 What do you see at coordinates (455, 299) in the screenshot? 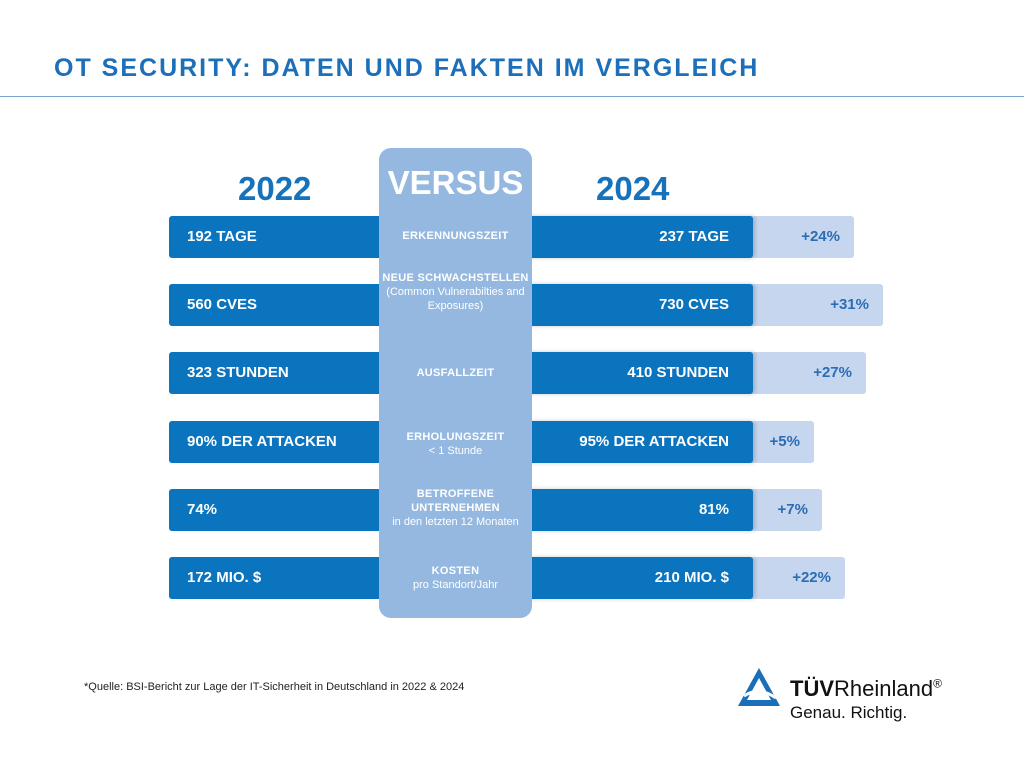
I see `category-subtitle: (Common Vulnerabilties and Exposures)` at bounding box center [455, 299].